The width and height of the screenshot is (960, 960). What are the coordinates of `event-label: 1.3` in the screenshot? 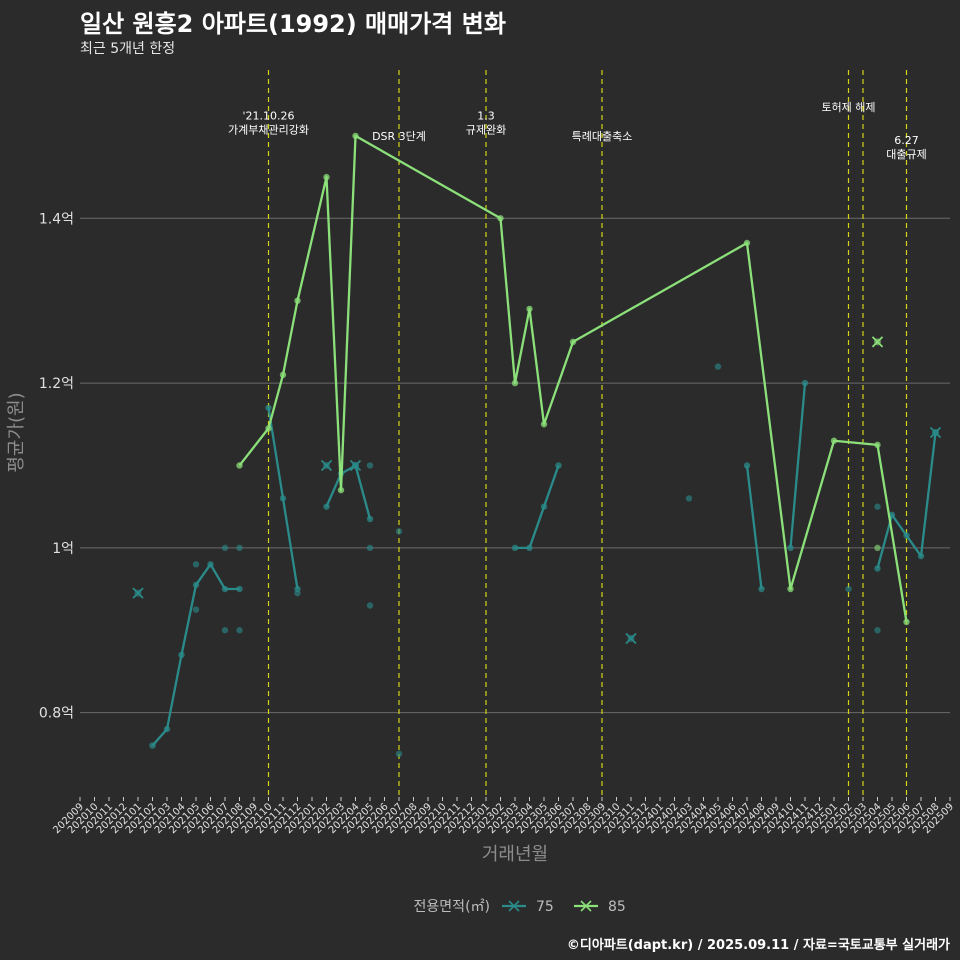 It's located at (486, 115).